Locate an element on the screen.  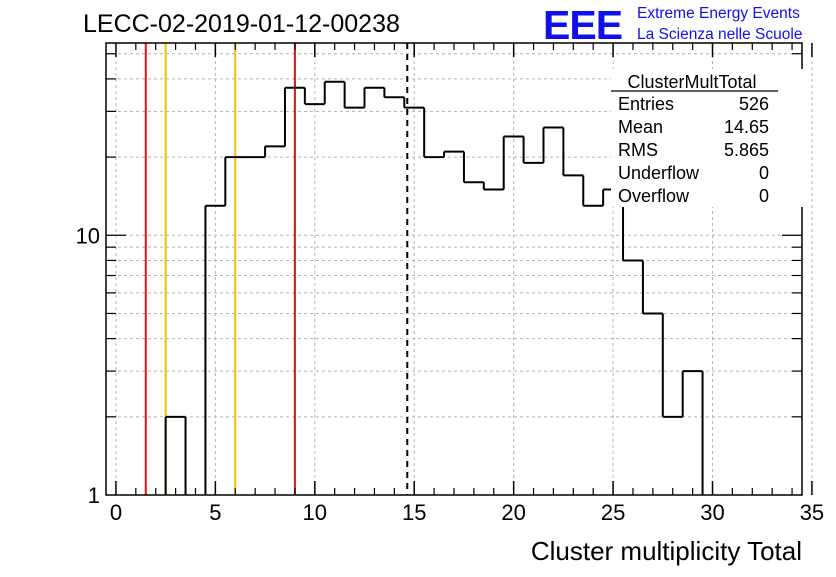
stats-box-background is located at coordinates (708, 138).